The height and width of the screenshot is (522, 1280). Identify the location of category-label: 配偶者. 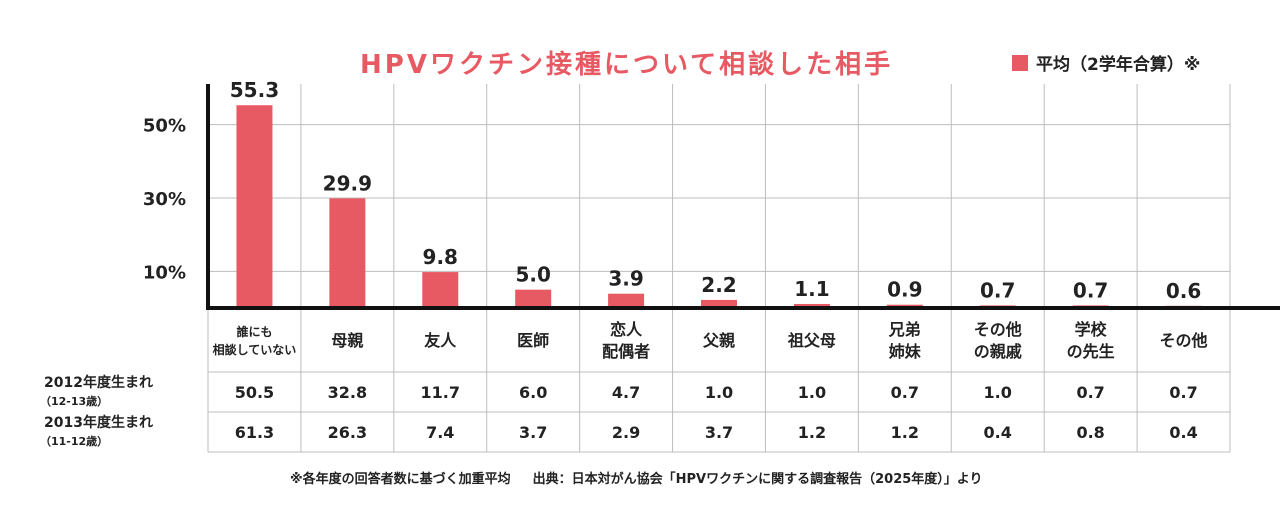
(626, 351).